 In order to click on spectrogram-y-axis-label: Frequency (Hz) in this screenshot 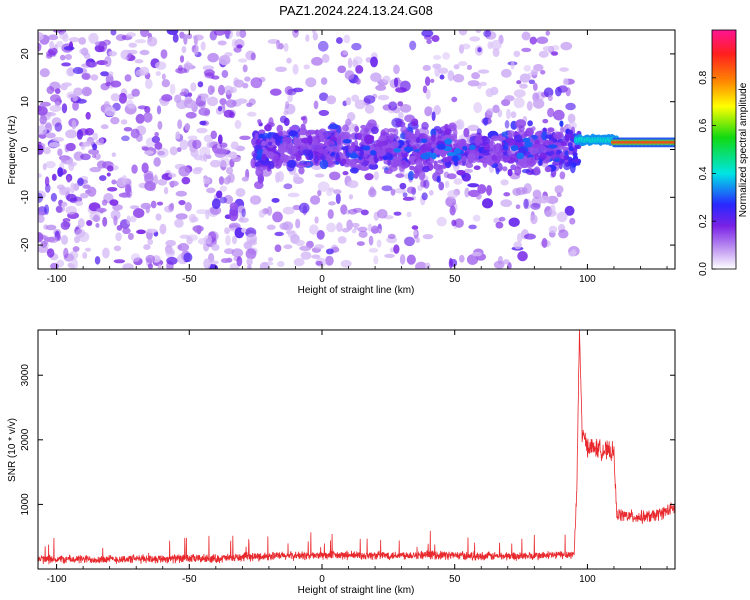, I will do `click(12, 150)`.